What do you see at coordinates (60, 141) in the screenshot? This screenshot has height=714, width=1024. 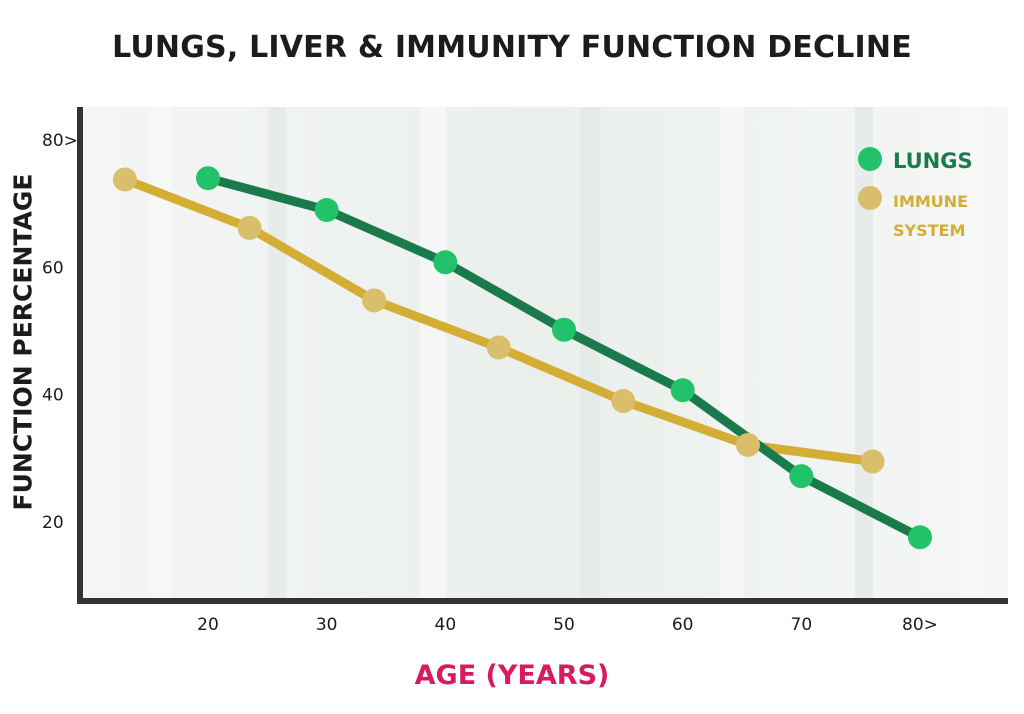 I see `y-tick-label: 80>` at bounding box center [60, 141].